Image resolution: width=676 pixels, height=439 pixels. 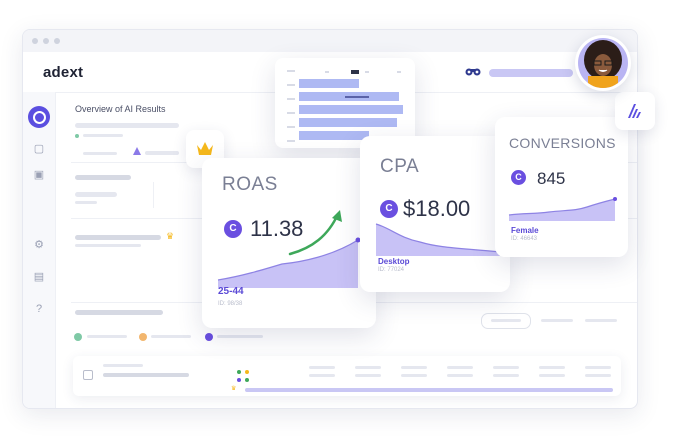 I want to click on sidebar: ▢ ▣ ⚙ ▤ ?, so click(x=39, y=250).